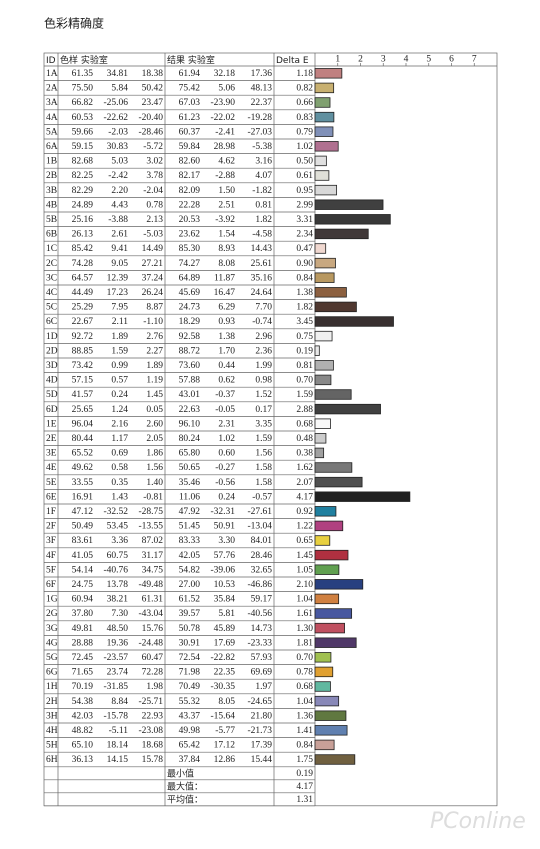 The image size is (540, 849). Describe the element at coordinates (83, 483) in the screenshot. I see `cell: 33.55` at that location.